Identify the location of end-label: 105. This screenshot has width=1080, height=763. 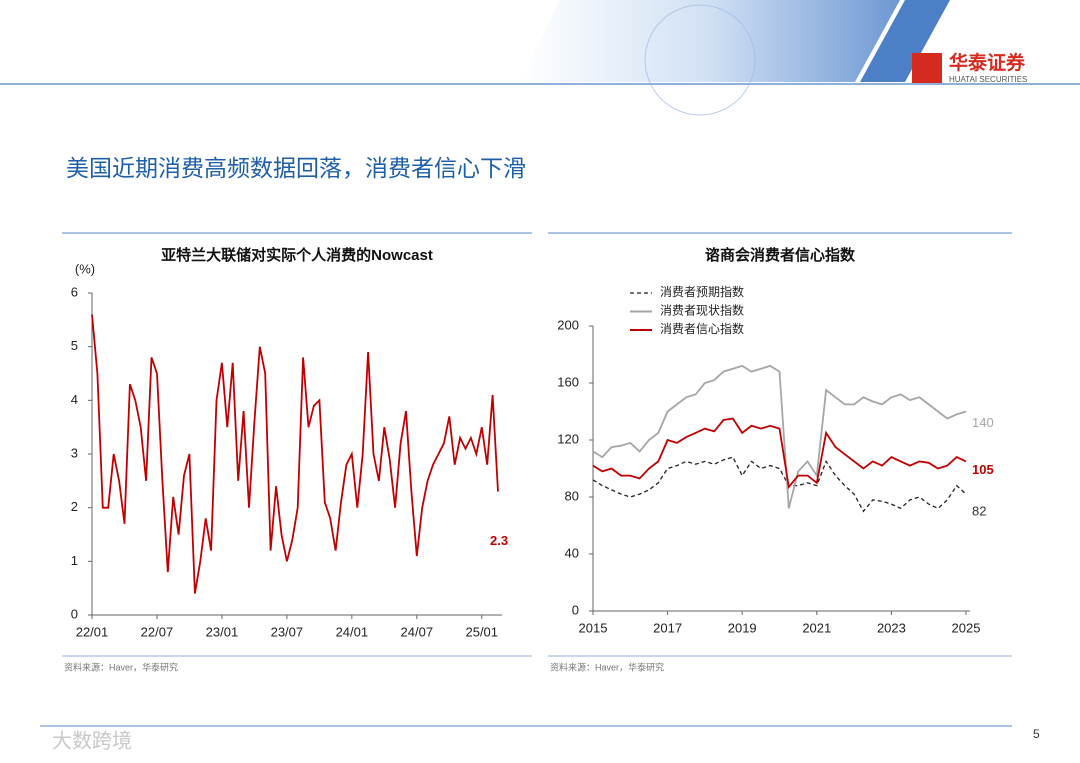
(983, 469).